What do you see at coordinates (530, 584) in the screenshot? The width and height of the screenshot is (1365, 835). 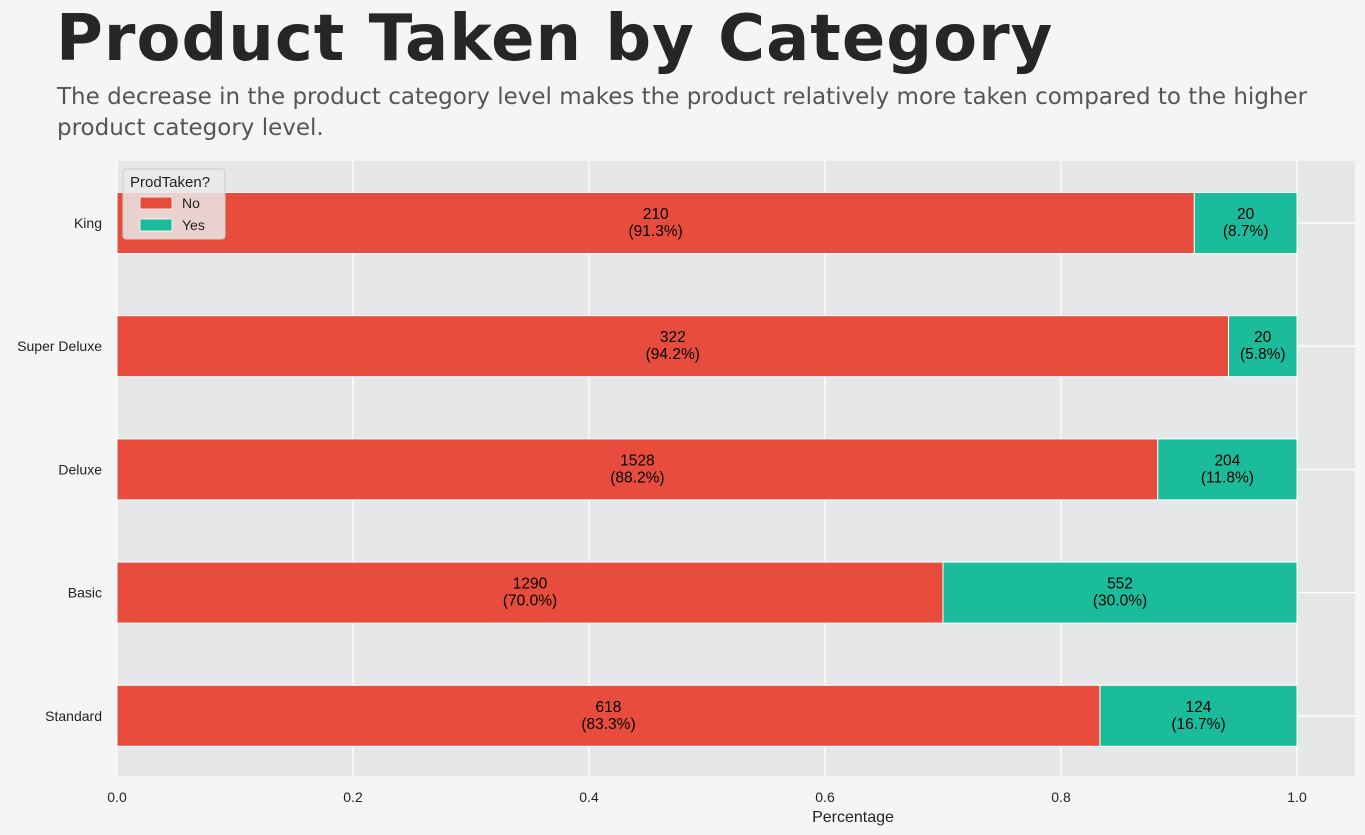 I see `bar-count-label: 1290` at bounding box center [530, 584].